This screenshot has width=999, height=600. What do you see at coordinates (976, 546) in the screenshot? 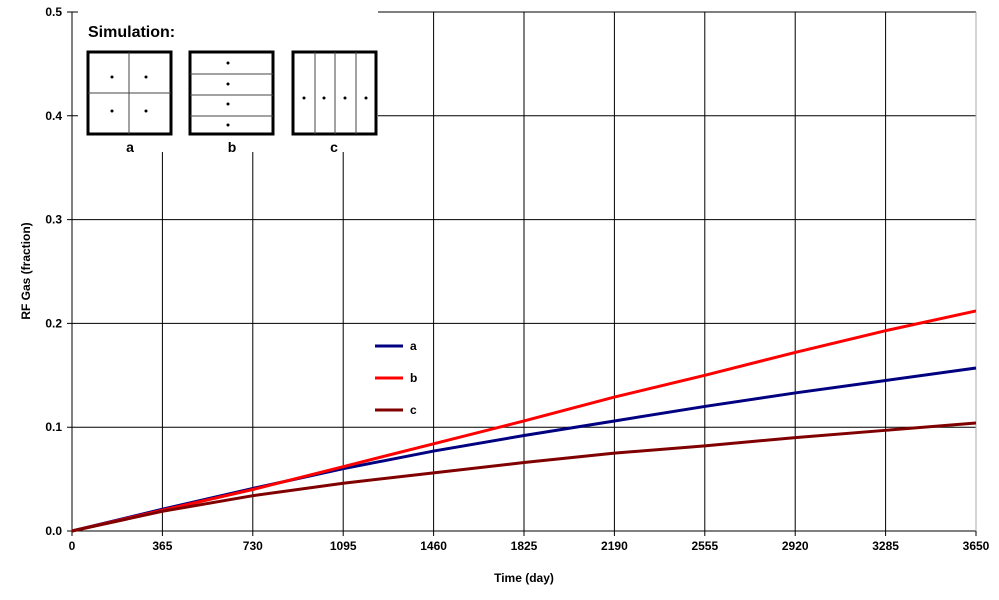
I see `x-tick-label: 3650` at bounding box center [976, 546].